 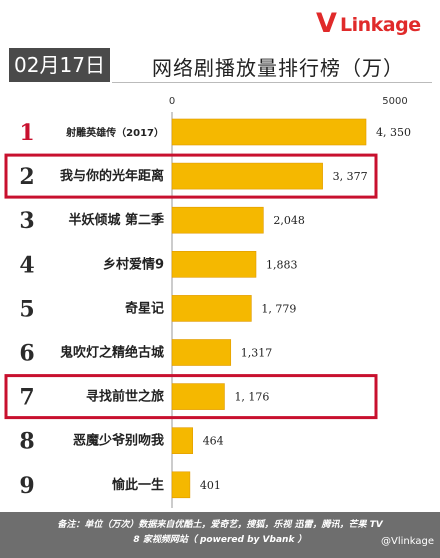 I want to click on category-label: 我与你的光年距离, so click(x=112, y=176).